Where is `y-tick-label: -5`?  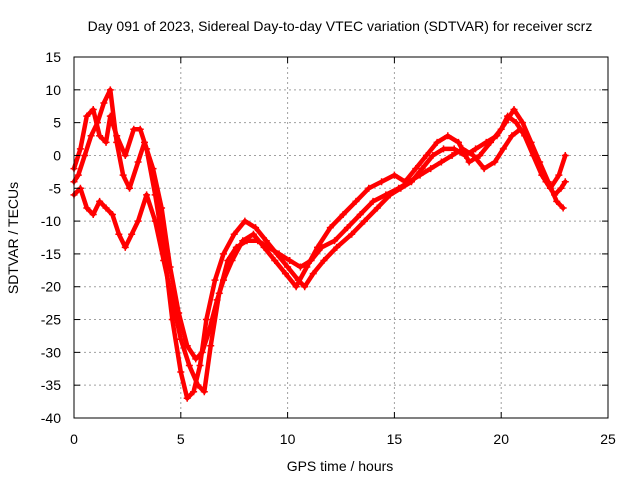 y-tick-label: -5 is located at coordinates (55, 188).